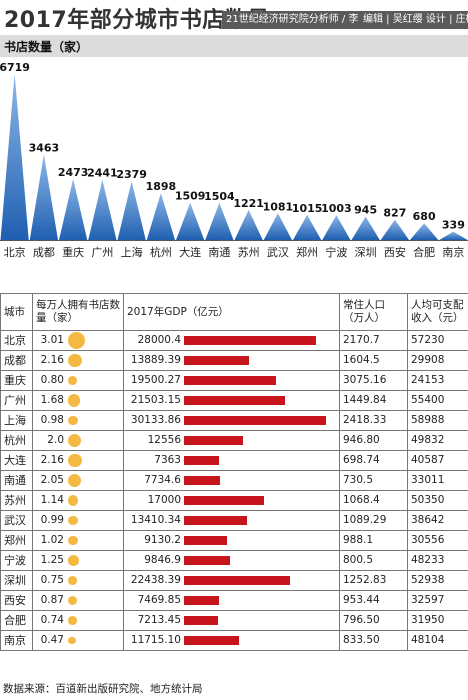  I want to click on cell-stores-per-10k: 1.68, so click(78, 400).